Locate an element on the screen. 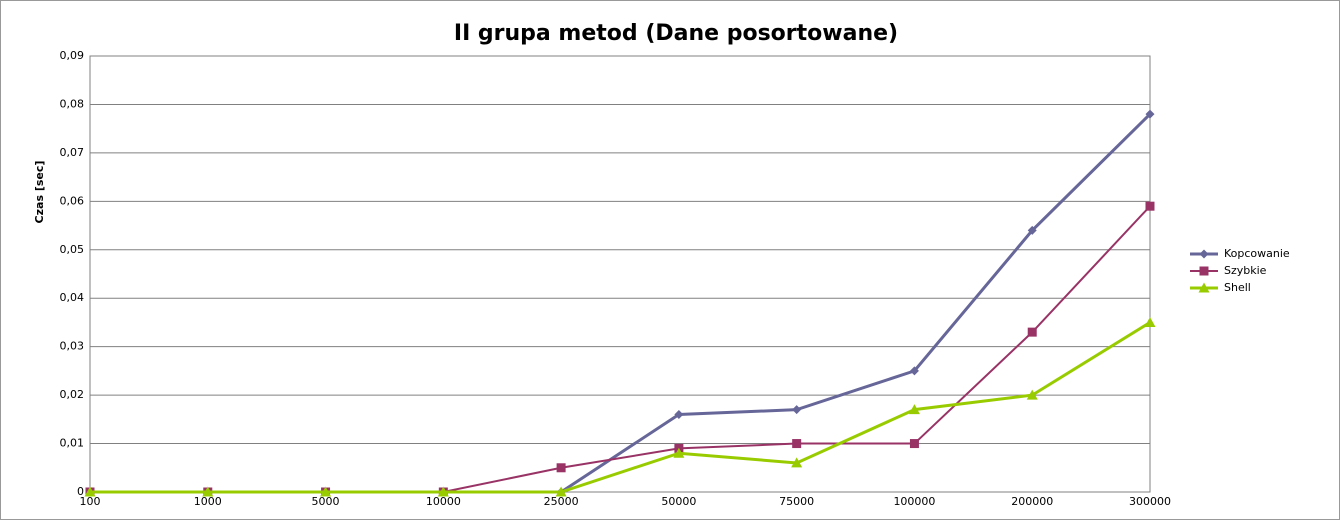 The height and width of the screenshot is (520, 1340). x-tick-label: 100 is located at coordinates (90, 501).